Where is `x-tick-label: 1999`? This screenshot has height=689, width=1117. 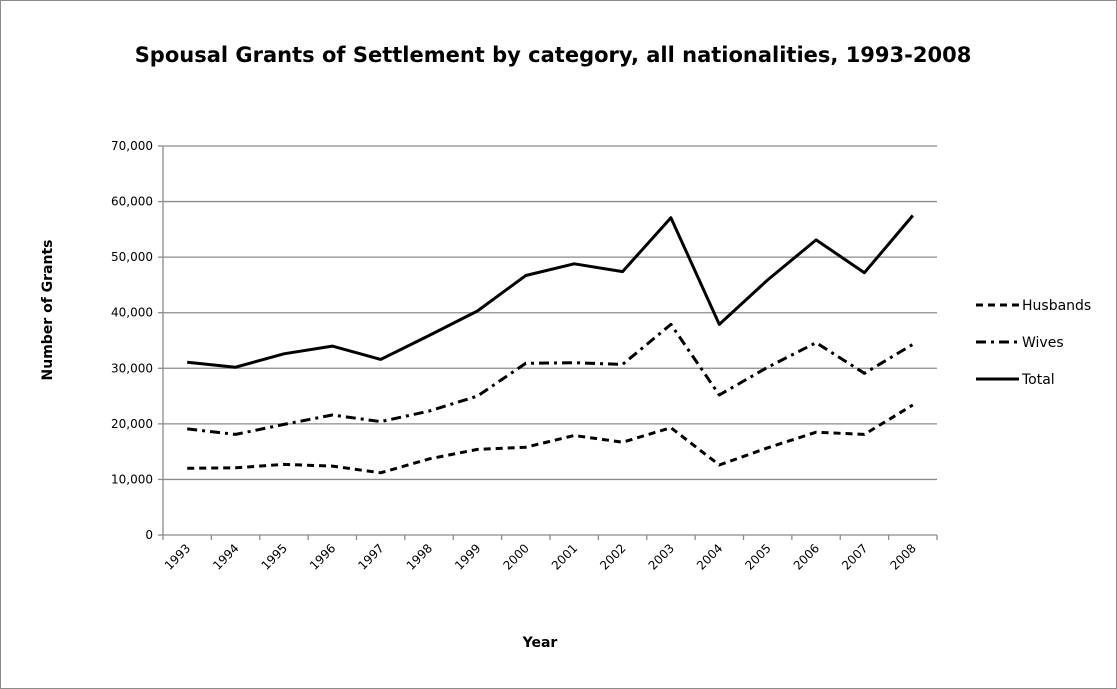 x-tick-label: 1999 is located at coordinates (467, 556).